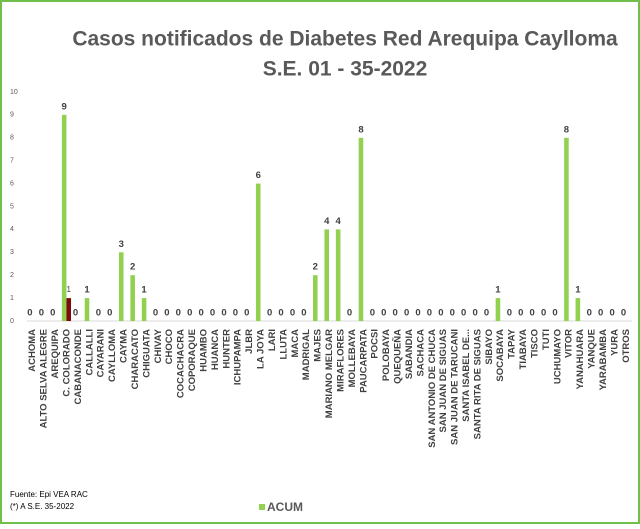 This screenshot has height=529, width=640. Describe the element at coordinates (557, 356) in the screenshot. I see `x-tick-label: UCHUMAYO` at that location.